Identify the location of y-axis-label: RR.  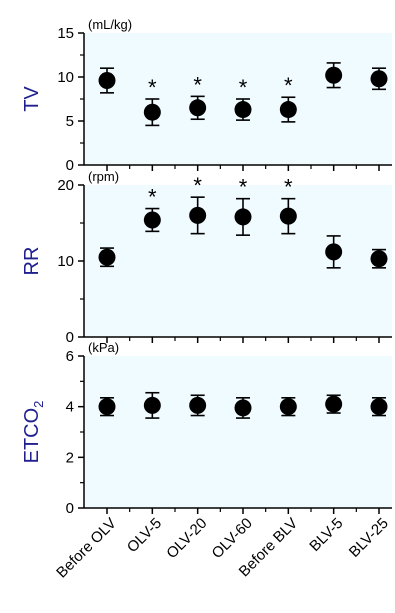
(32, 261).